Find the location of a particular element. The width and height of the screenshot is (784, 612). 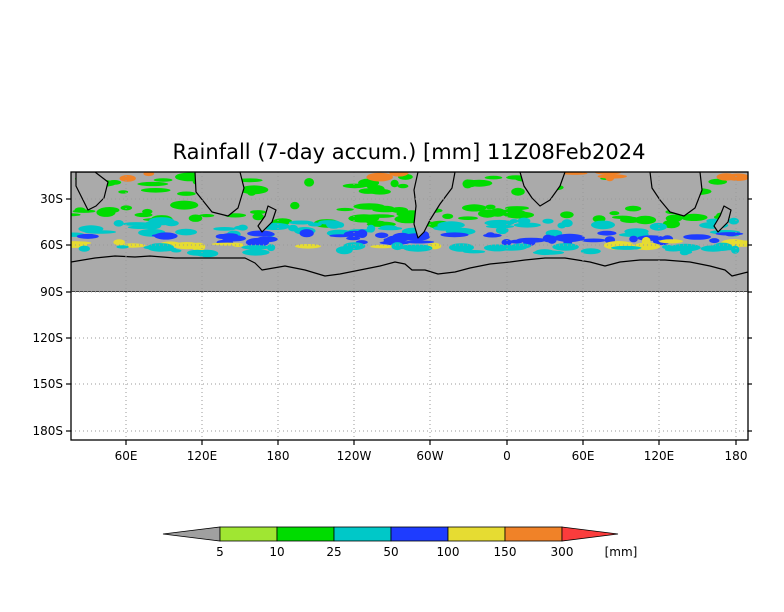

antarctica-coastline is located at coordinates (409, 273).